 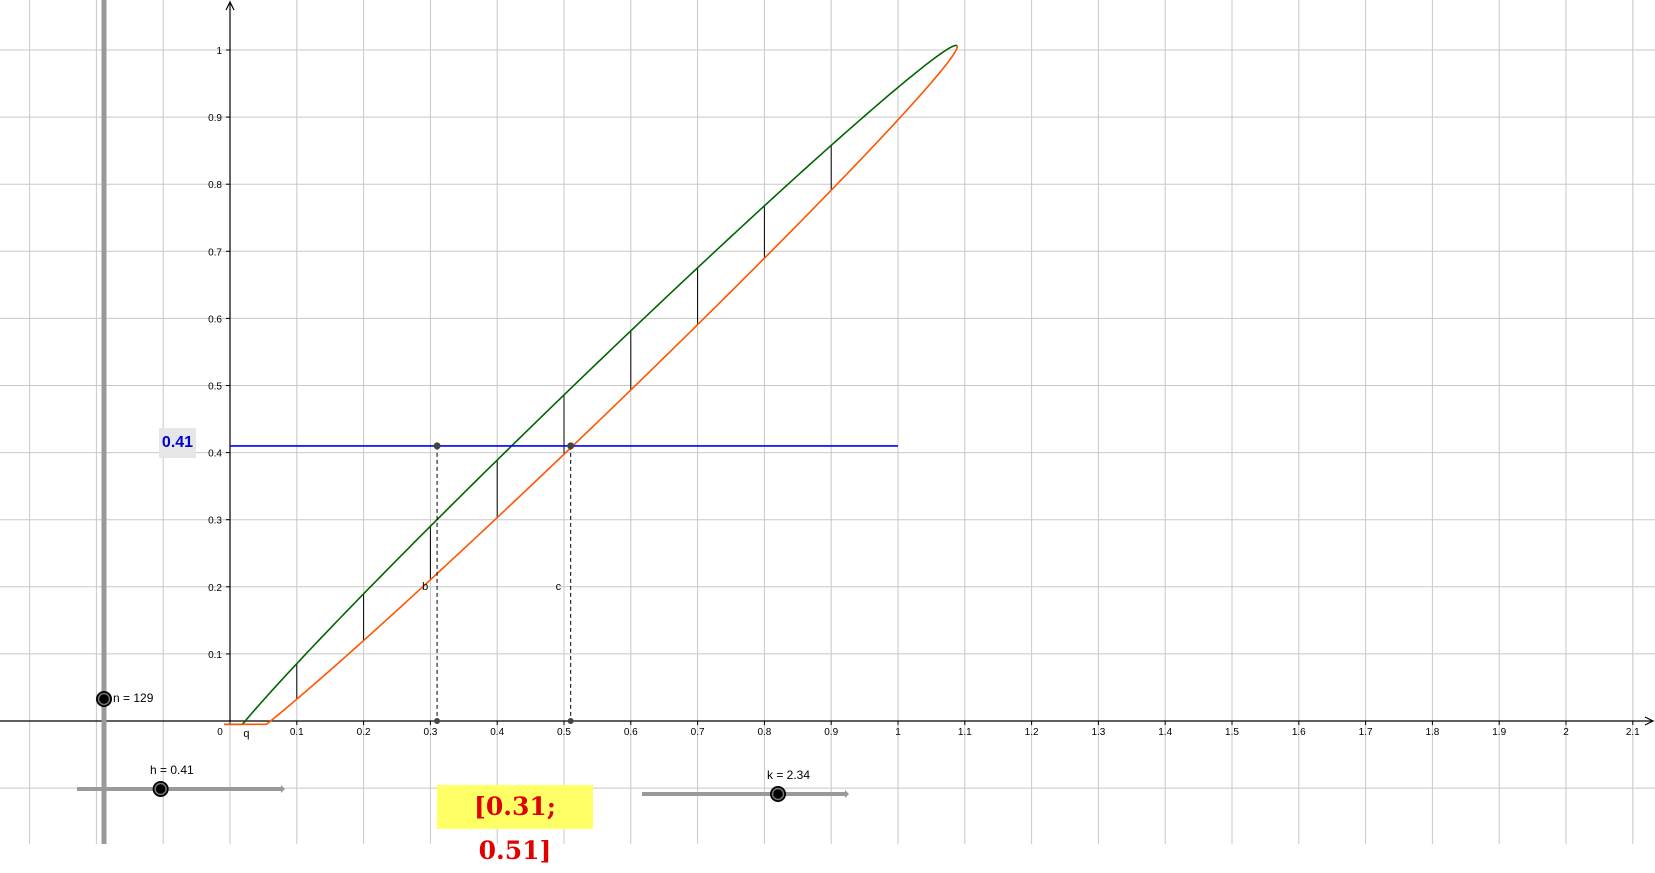 I want to click on y-tick-label: 0.4, so click(x=215, y=454).